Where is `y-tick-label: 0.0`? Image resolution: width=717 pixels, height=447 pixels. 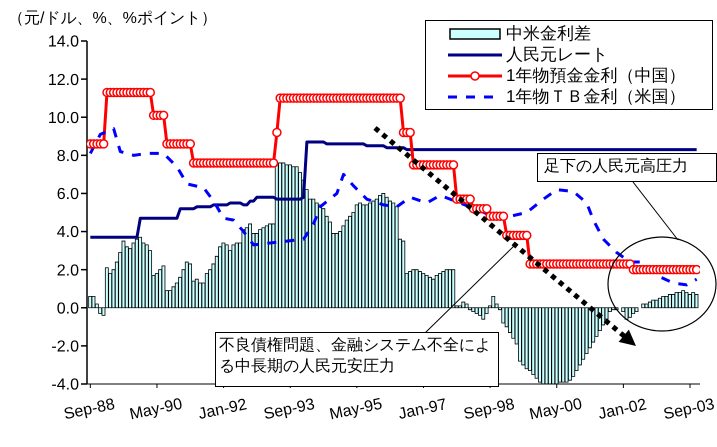 y-tick-label: 0.0 is located at coordinates (68, 309).